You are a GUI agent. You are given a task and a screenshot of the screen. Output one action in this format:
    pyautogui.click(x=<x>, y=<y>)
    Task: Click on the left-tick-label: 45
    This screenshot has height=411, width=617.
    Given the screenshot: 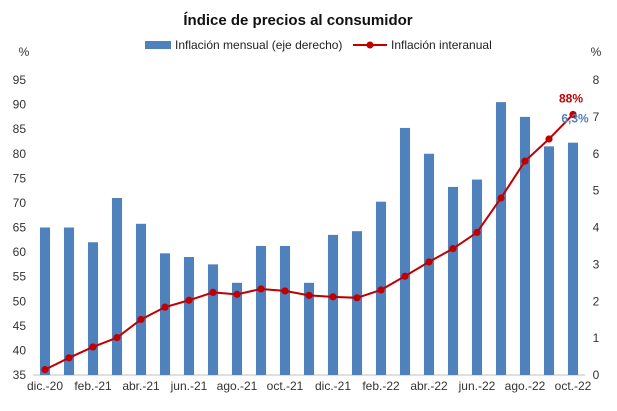 What is the action you would take?
    pyautogui.click(x=20, y=326)
    